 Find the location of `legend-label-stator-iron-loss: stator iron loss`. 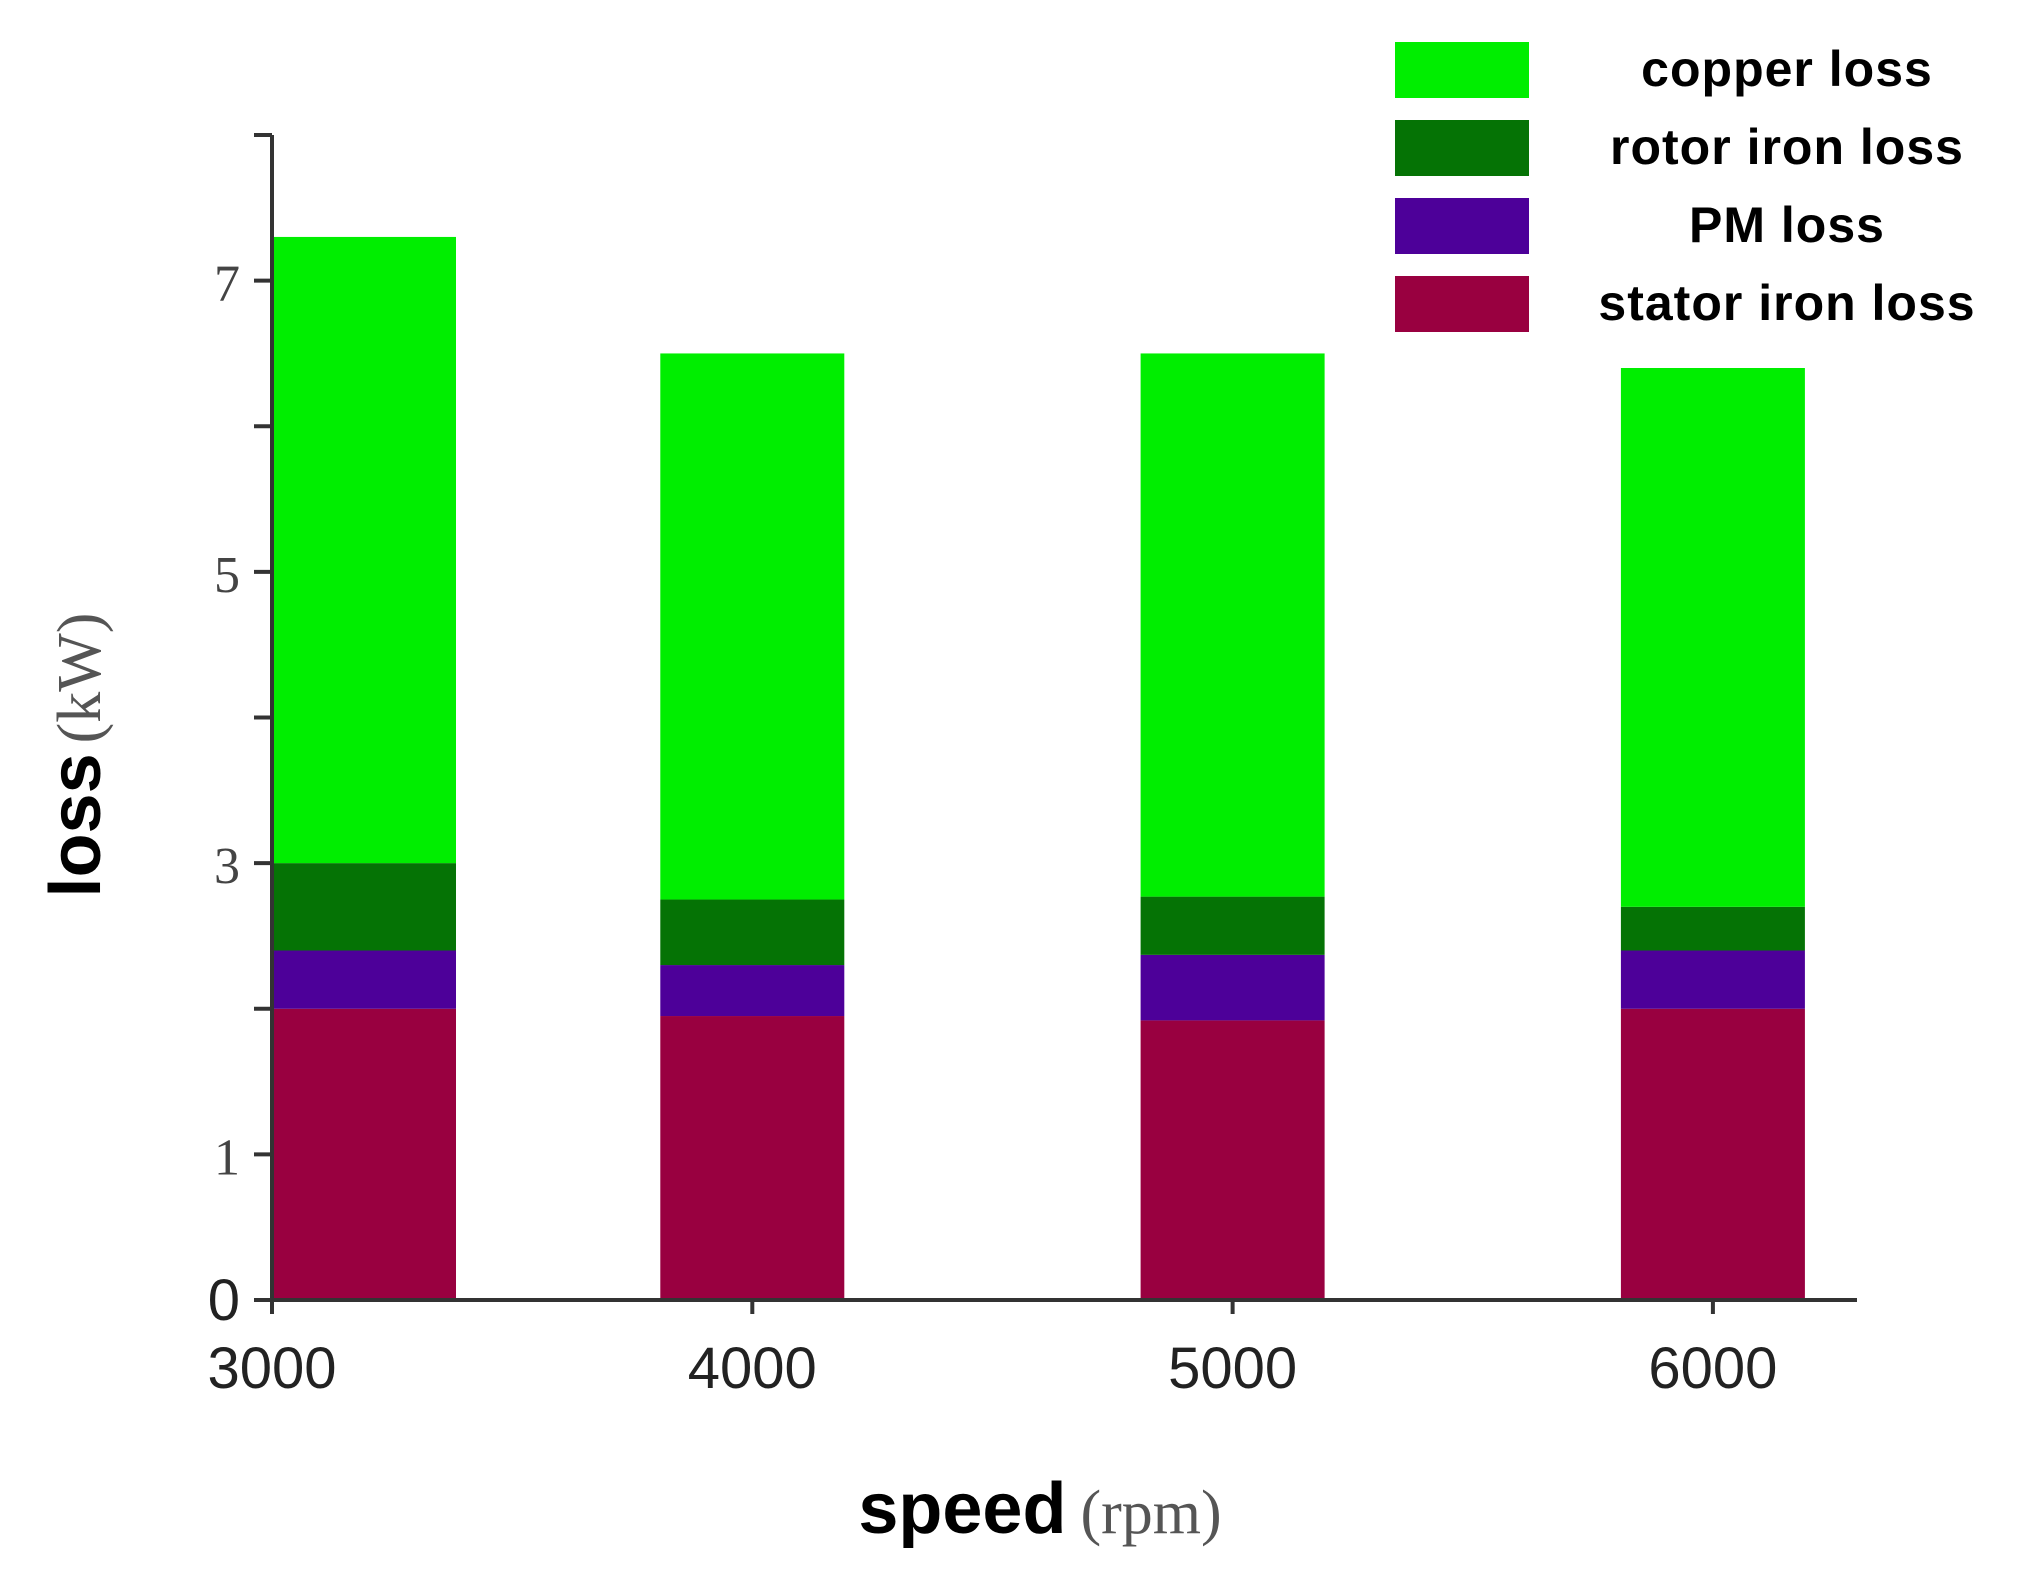

legend-label-stator-iron-loss: stator iron loss is located at coordinates (1786, 303).